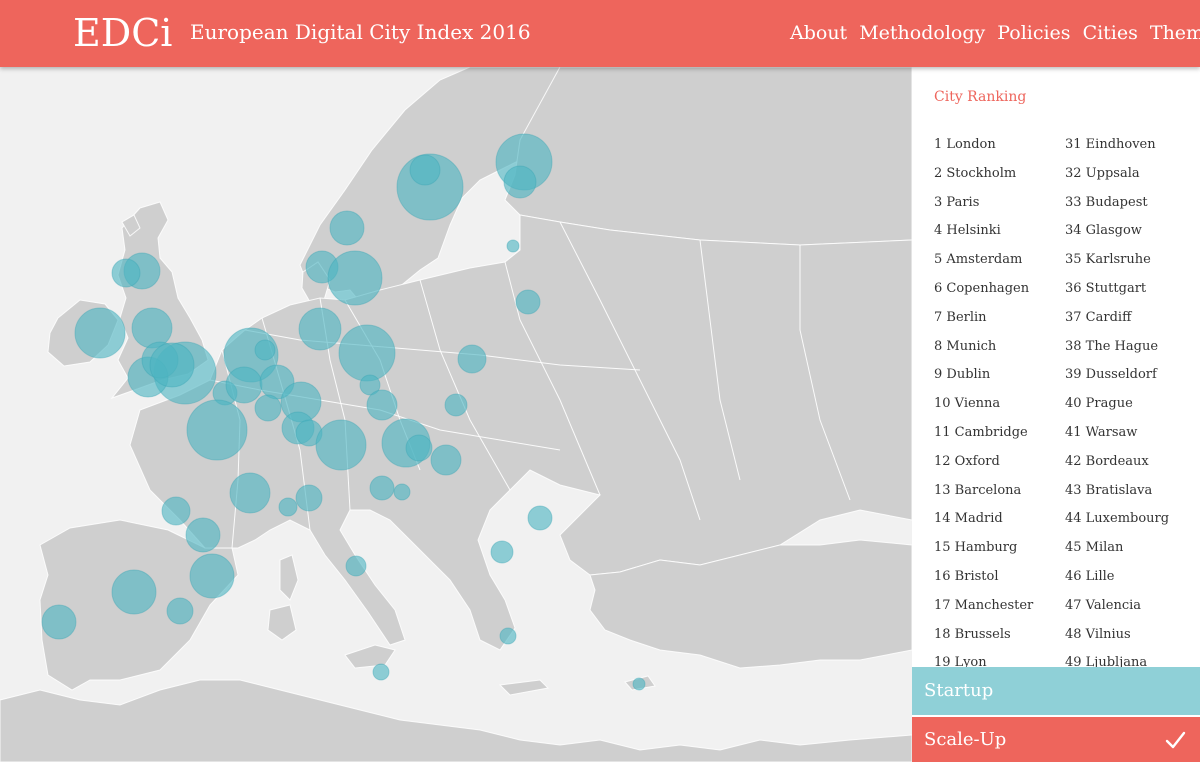 This screenshot has width=1200, height=762. What do you see at coordinates (1109, 490) in the screenshot?
I see `ranking-item: 43 Bratislava` at bounding box center [1109, 490].